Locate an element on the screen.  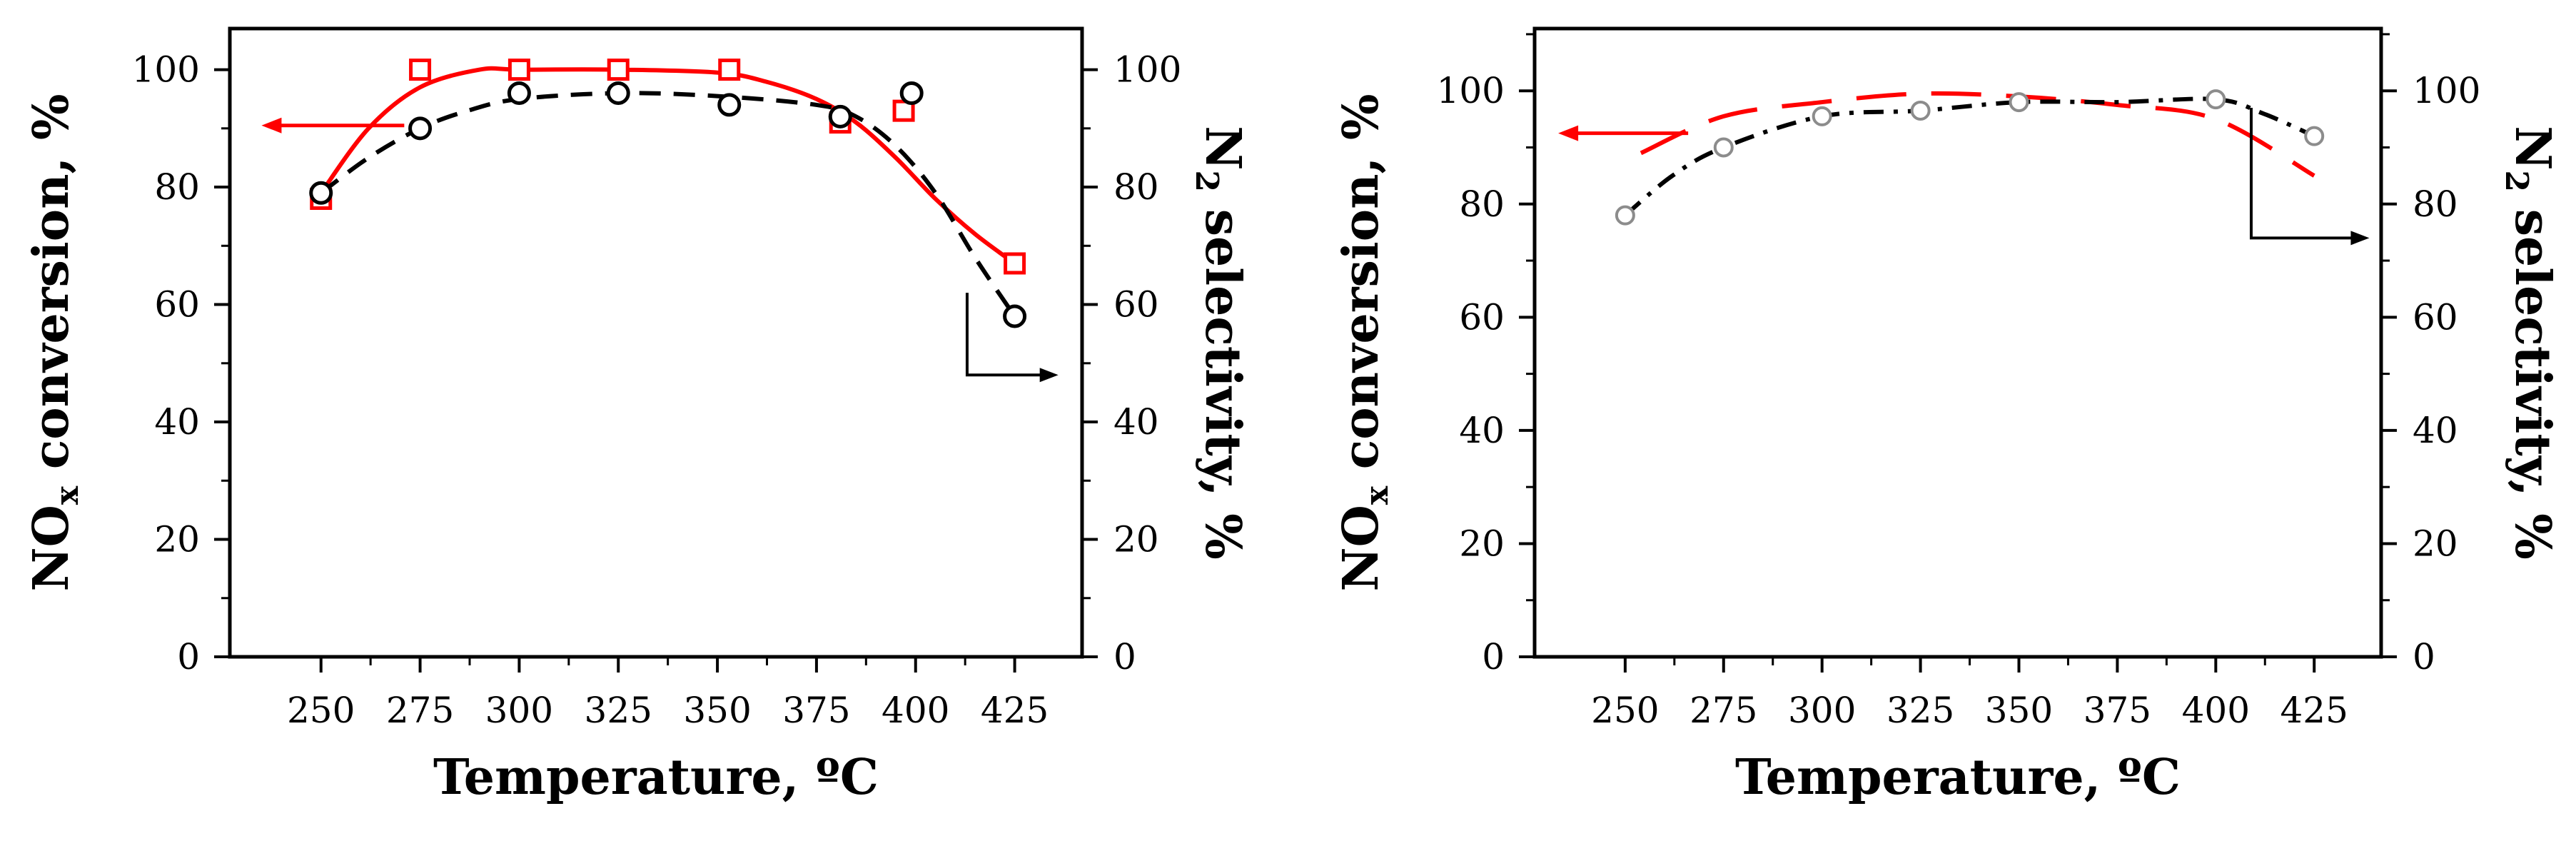
series-nox-conversion is located at coordinates (1977, 134).